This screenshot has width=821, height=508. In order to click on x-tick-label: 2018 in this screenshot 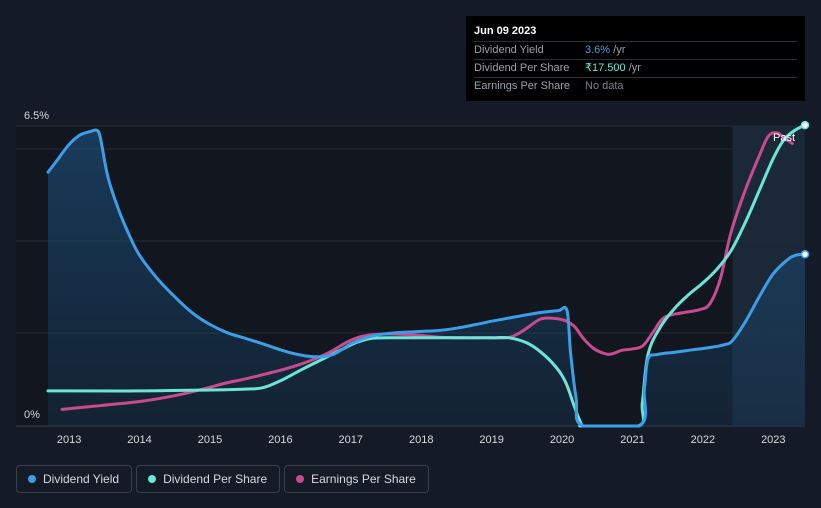, I will do `click(421, 440)`.